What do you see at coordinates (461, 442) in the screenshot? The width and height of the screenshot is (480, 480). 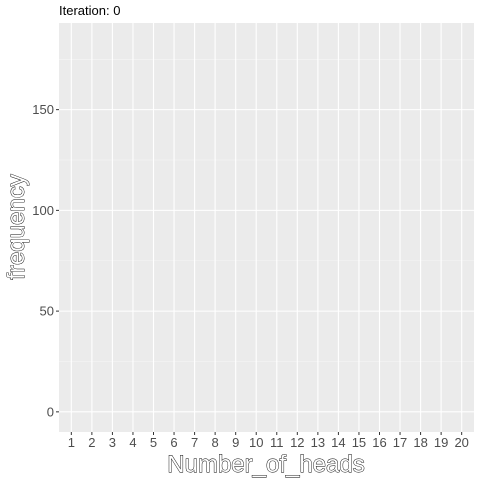 I see `x-tick-label: 20` at bounding box center [461, 442].